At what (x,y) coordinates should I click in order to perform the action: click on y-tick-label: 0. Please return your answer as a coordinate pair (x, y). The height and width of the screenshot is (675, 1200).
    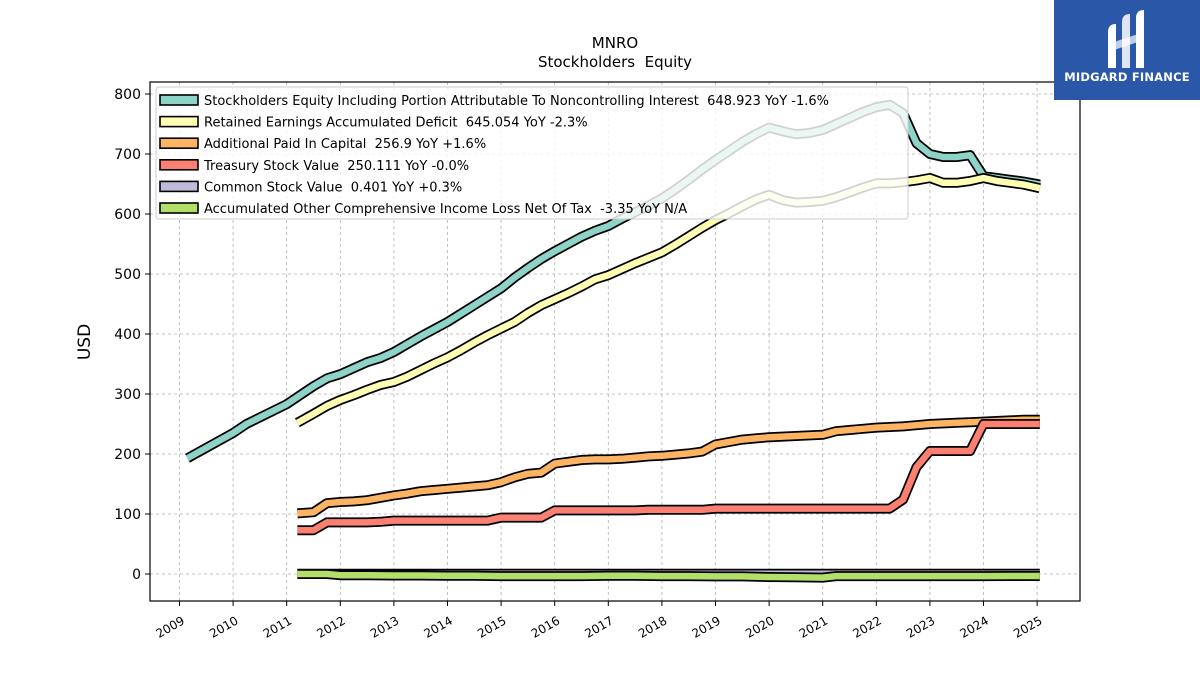
    Looking at the image, I should click on (136, 575).